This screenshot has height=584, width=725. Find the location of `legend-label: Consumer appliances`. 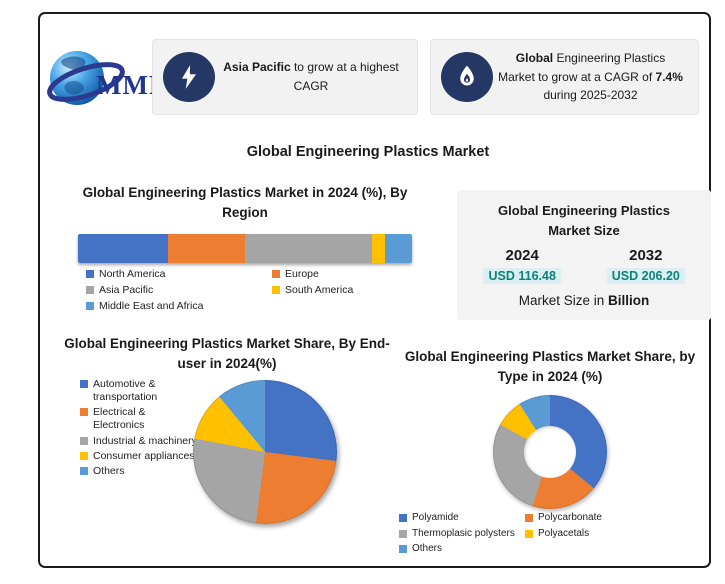

legend-label: Consumer appliances is located at coordinates (144, 455).